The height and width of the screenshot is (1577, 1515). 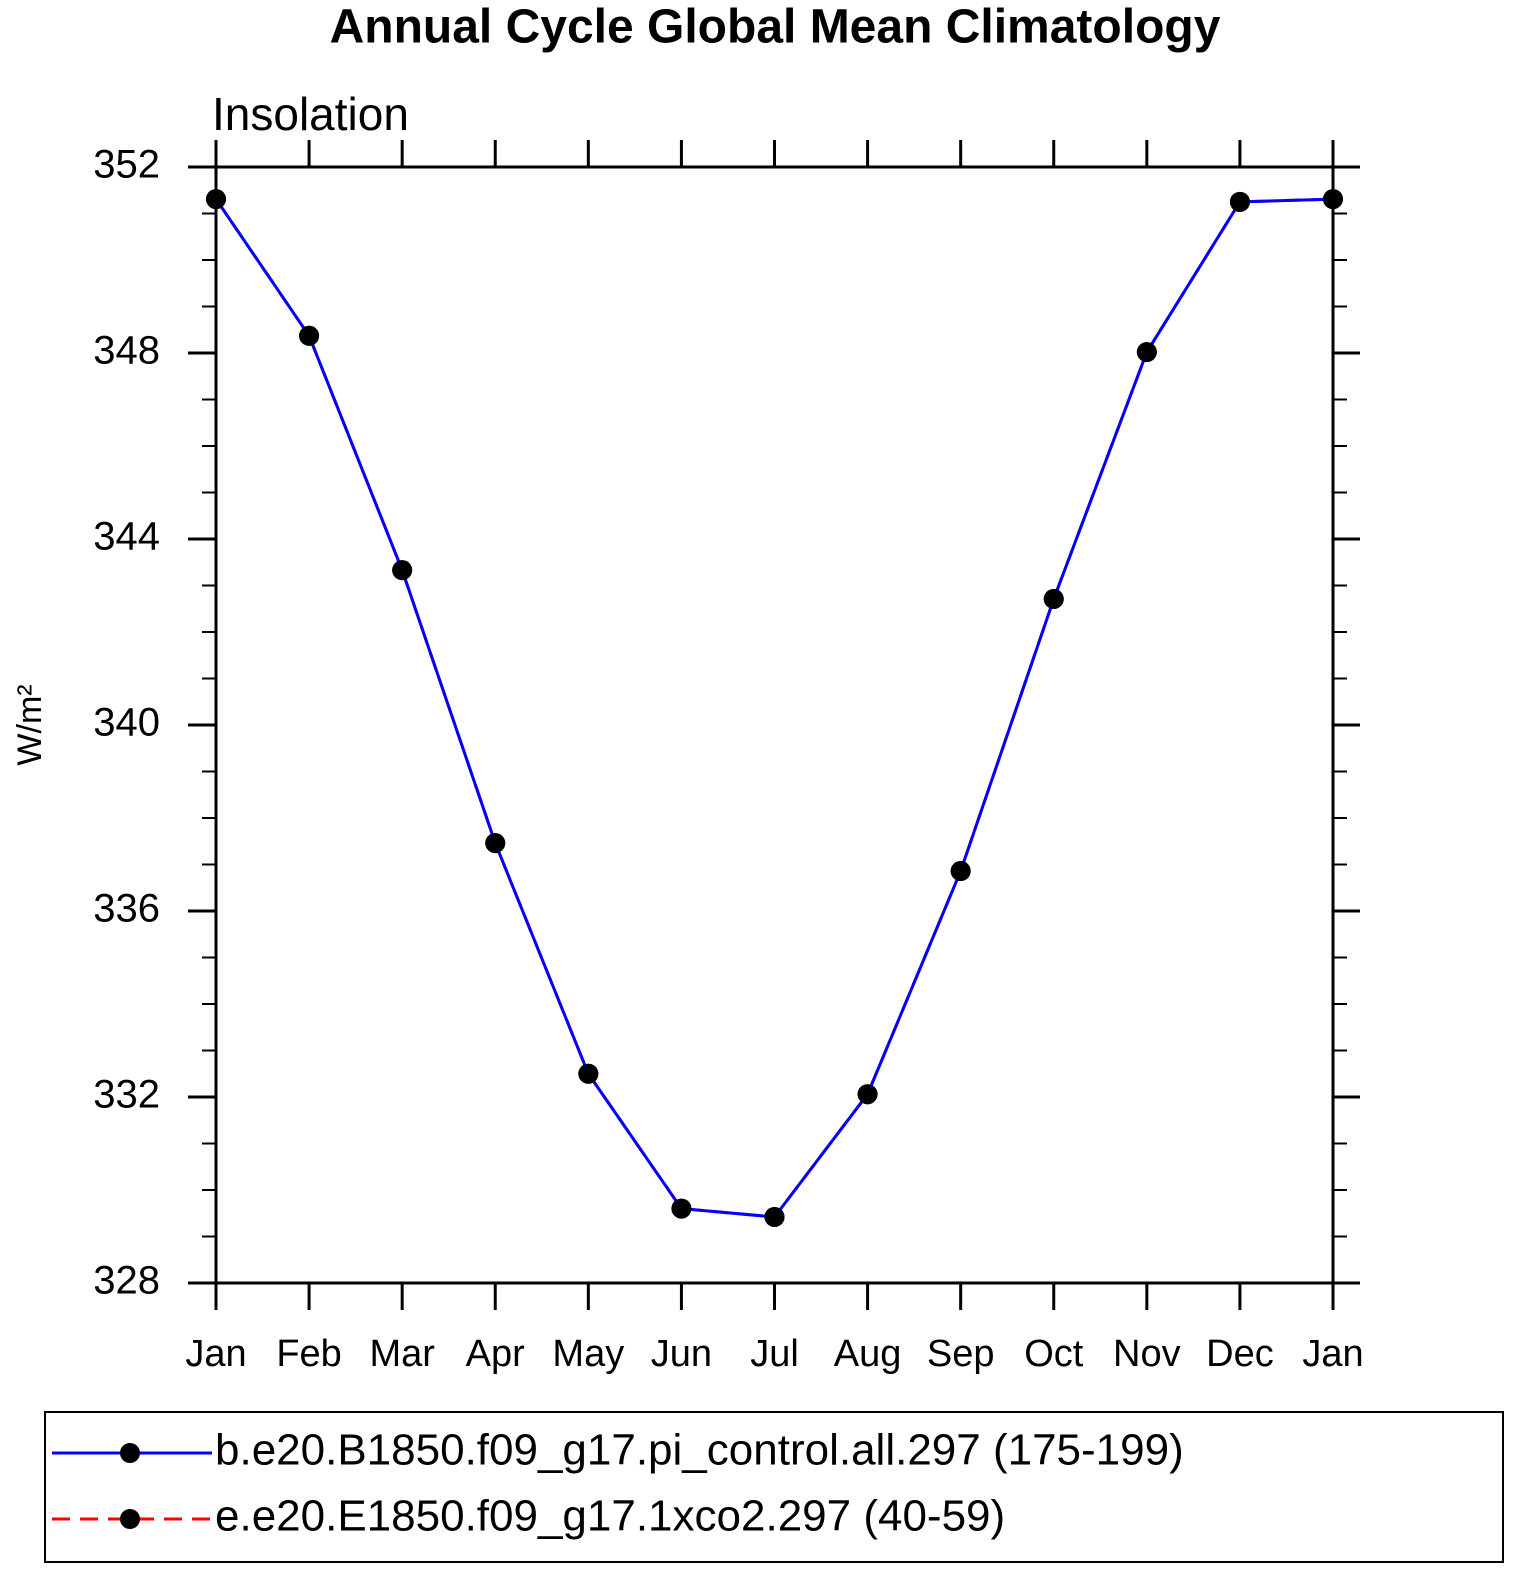 I want to click on y-tick-label: 328, so click(x=126, y=1281).